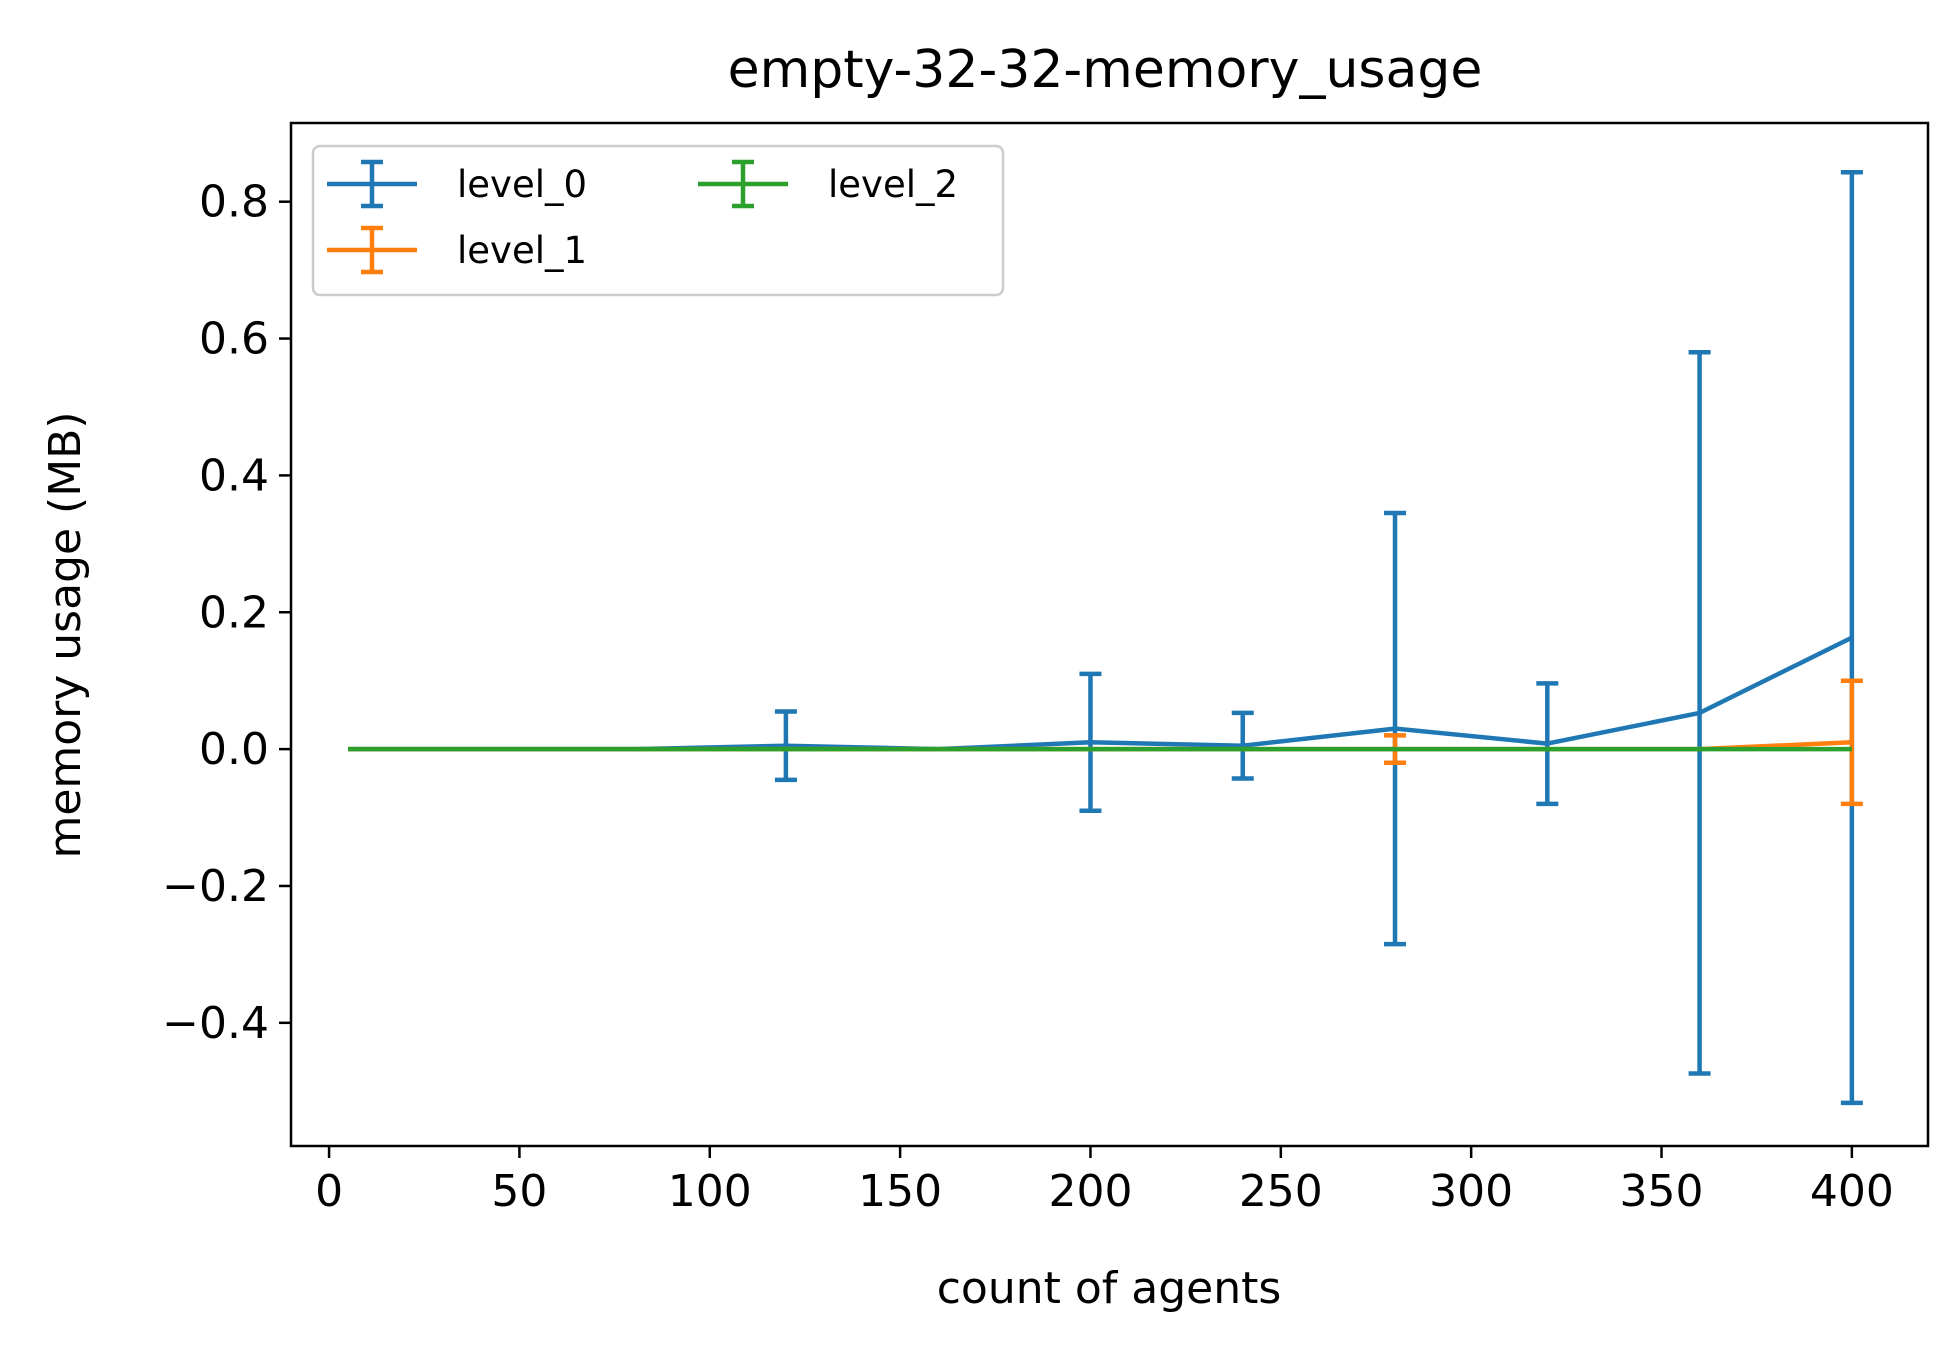  I want to click on chart-title: empty-32-32-memory_usage, so click(1105, 70).